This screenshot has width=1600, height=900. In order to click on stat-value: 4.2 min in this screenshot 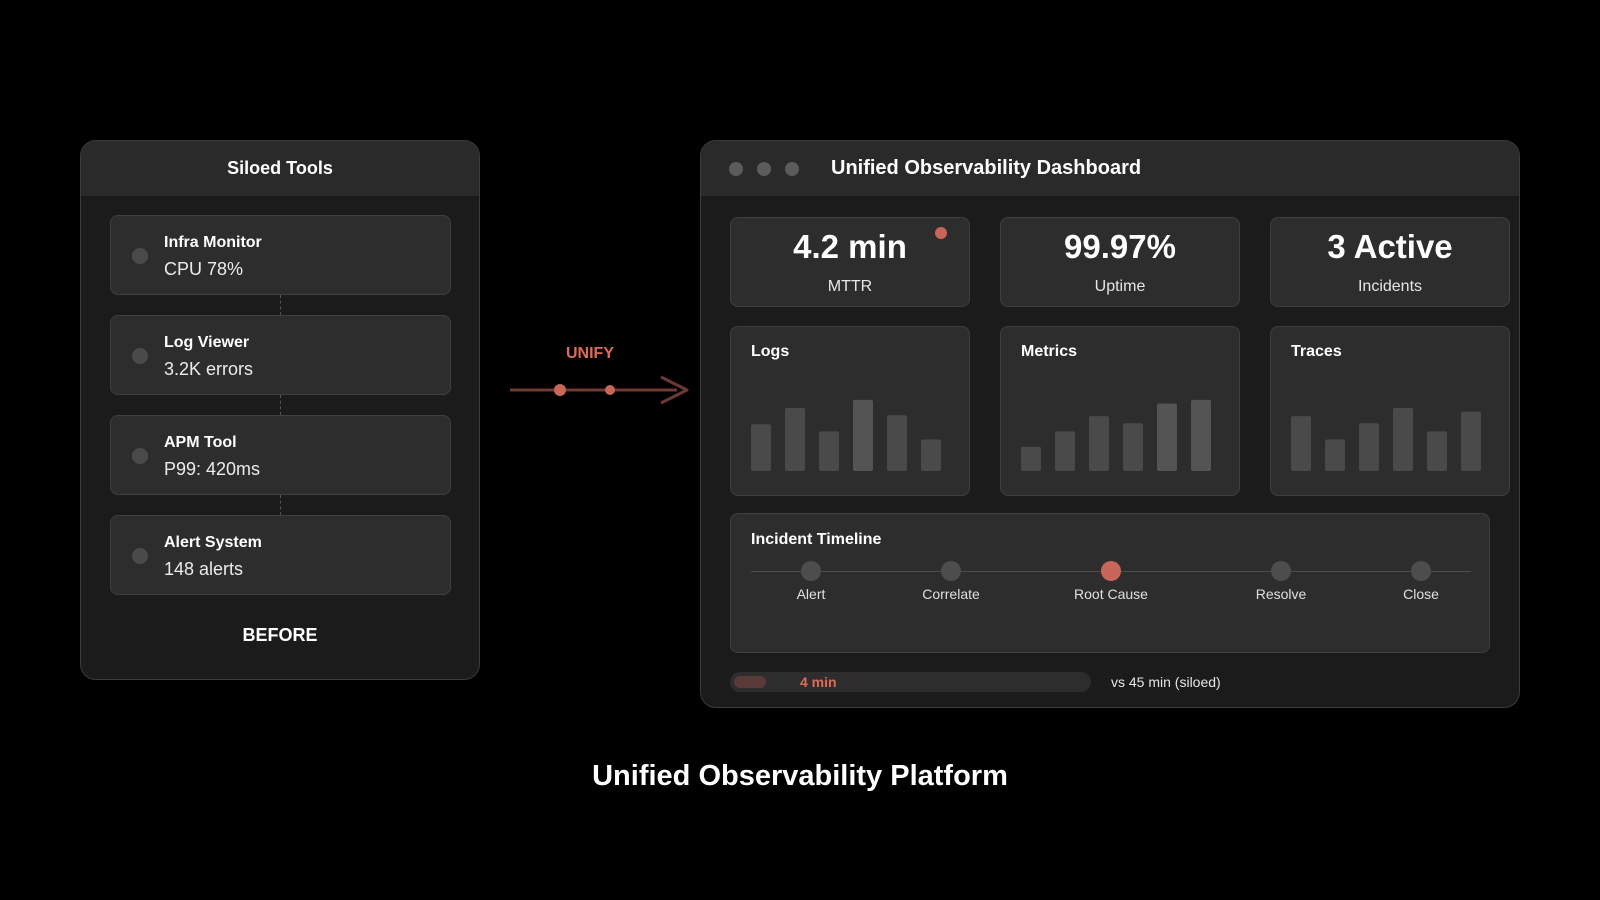, I will do `click(850, 246)`.